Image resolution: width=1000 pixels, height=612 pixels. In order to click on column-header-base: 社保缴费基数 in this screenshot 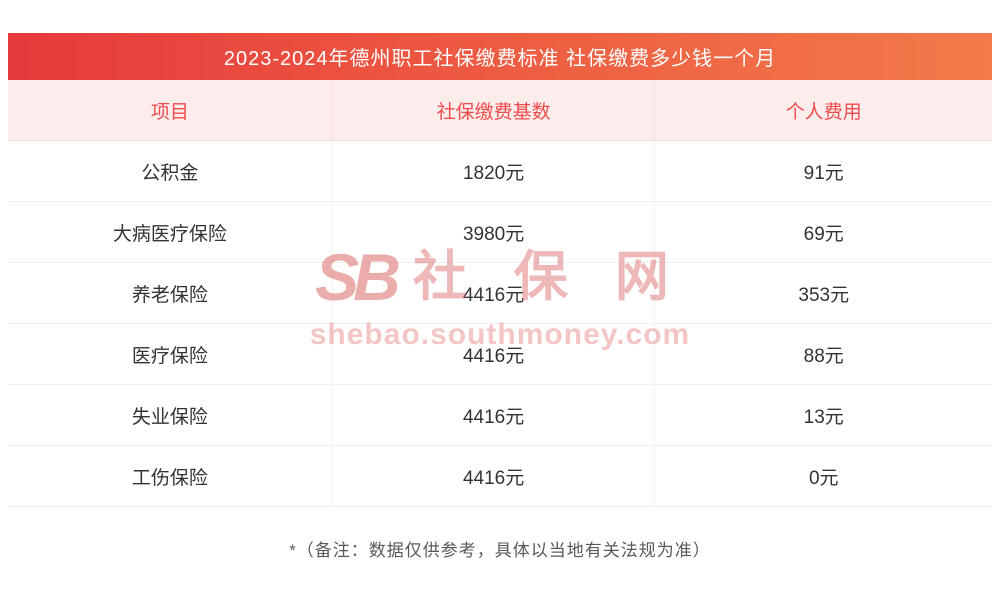, I will do `click(494, 110)`.